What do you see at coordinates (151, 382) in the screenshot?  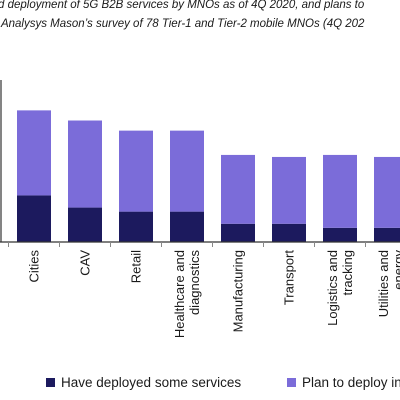 I see `legend-label-deployed: Have deployed some services` at bounding box center [151, 382].